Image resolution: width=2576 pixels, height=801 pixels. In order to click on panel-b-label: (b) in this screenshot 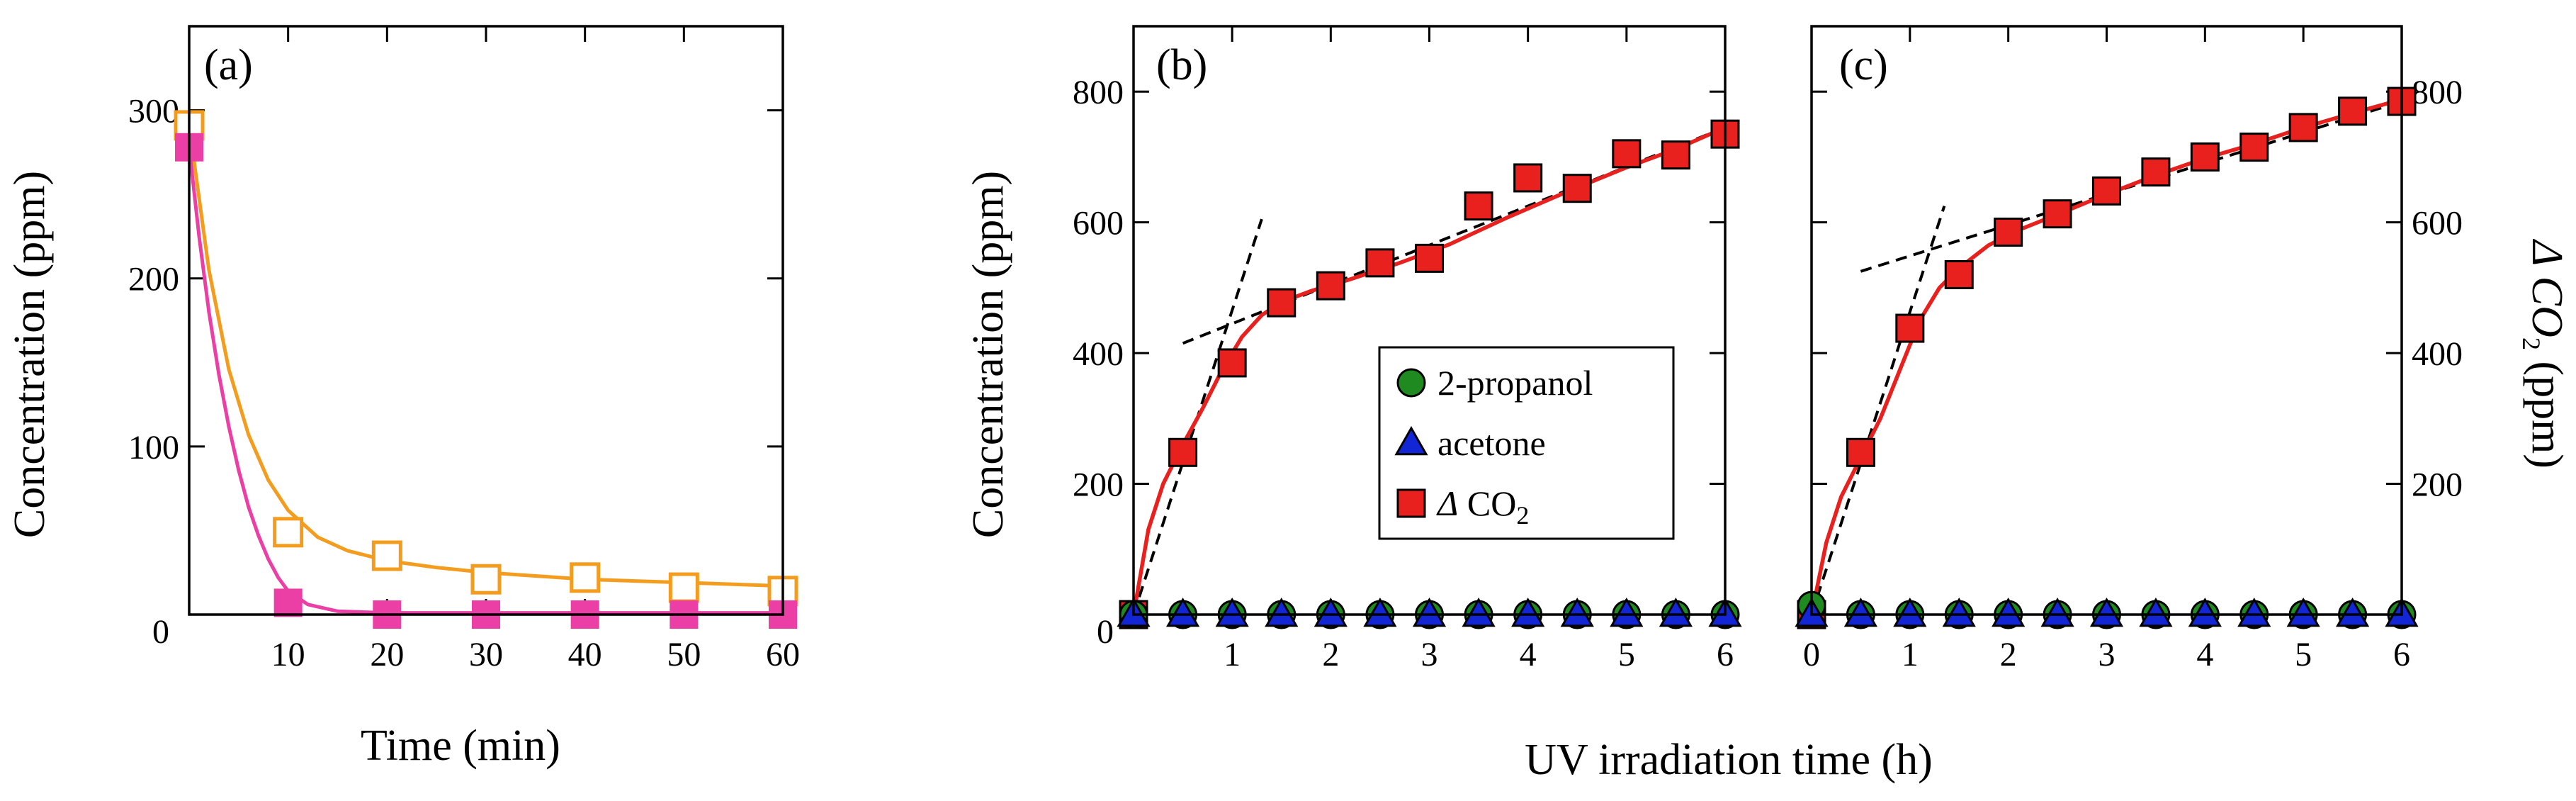, I will do `click(1181, 65)`.